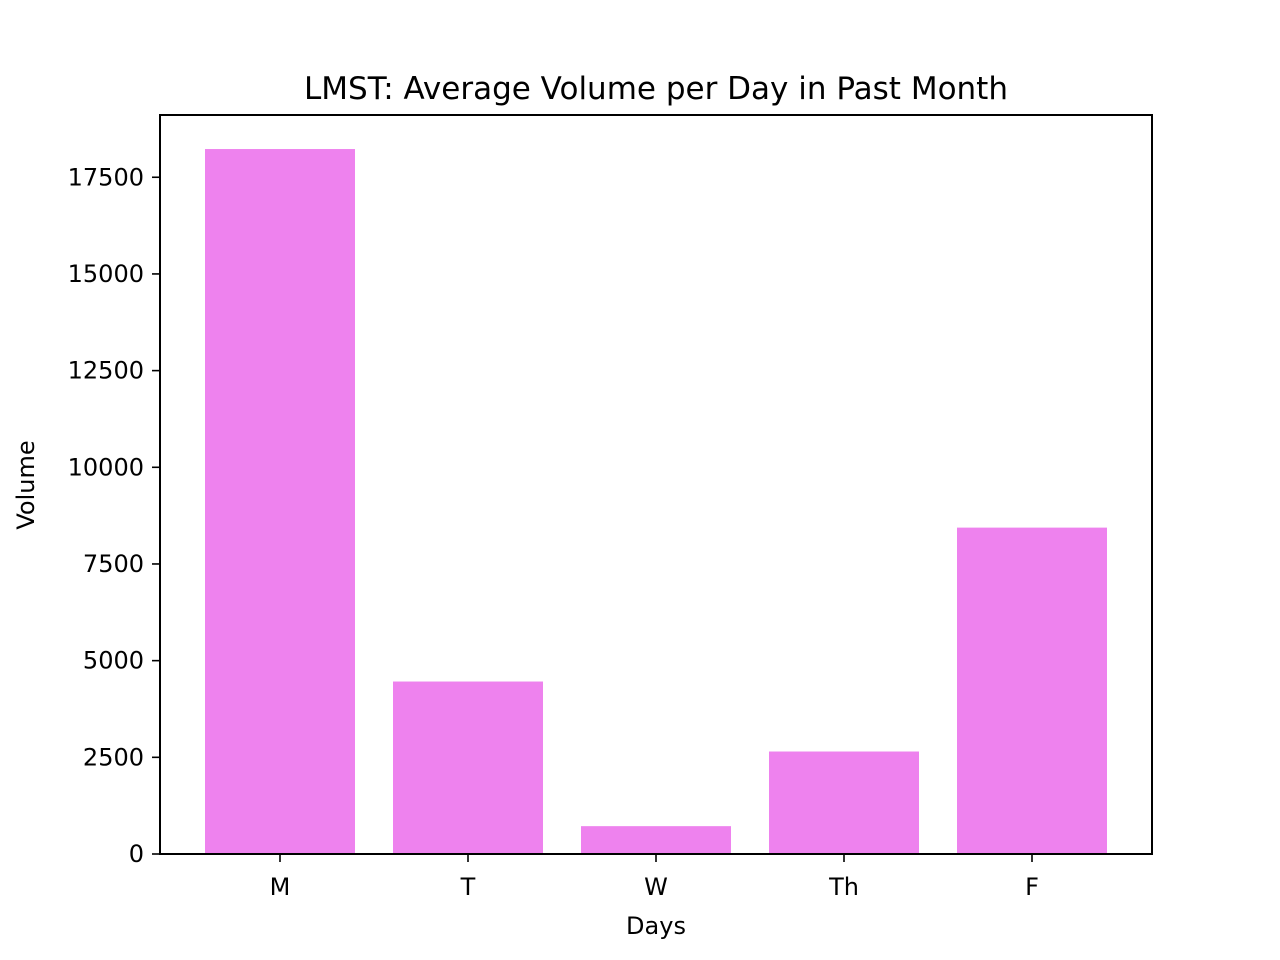  I want to click on bar-t, so click(468, 767).